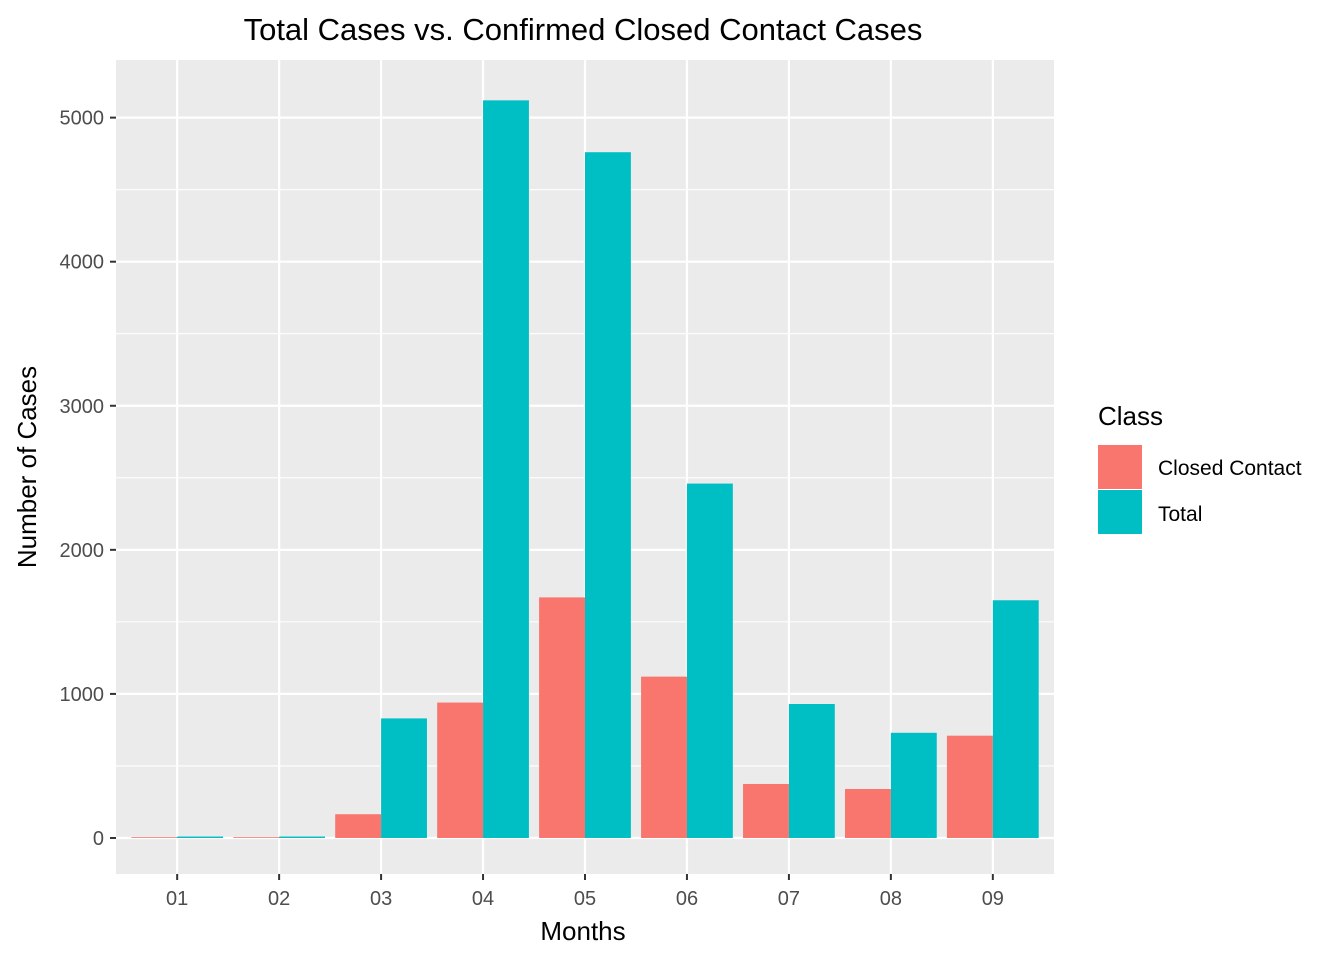 Image resolution: width=1344 pixels, height=960 pixels. I want to click on legend-key-closed-contact, so click(1120, 467).